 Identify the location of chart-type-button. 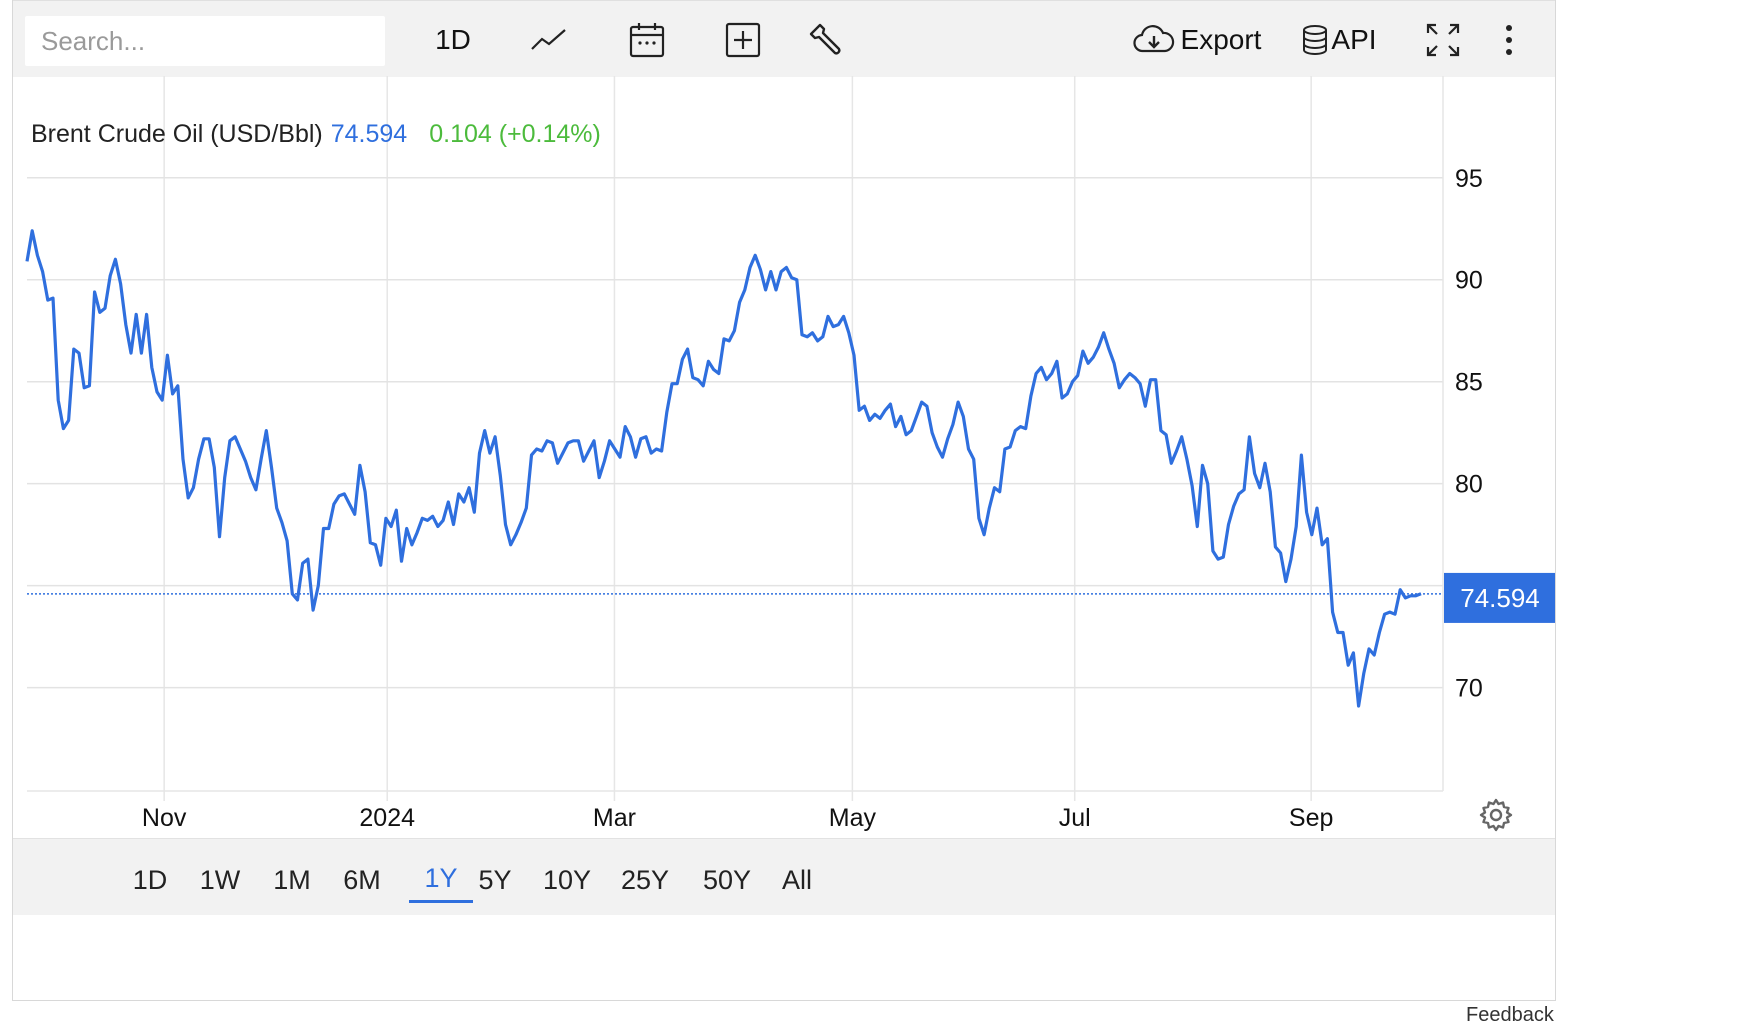
(549, 40).